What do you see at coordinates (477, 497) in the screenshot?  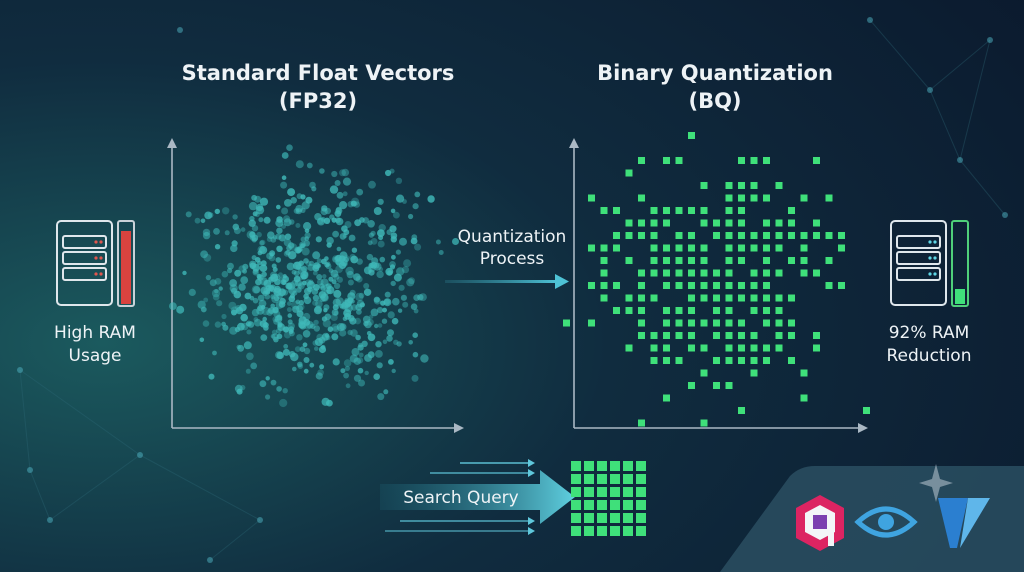 I see `query-arrow` at bounding box center [477, 497].